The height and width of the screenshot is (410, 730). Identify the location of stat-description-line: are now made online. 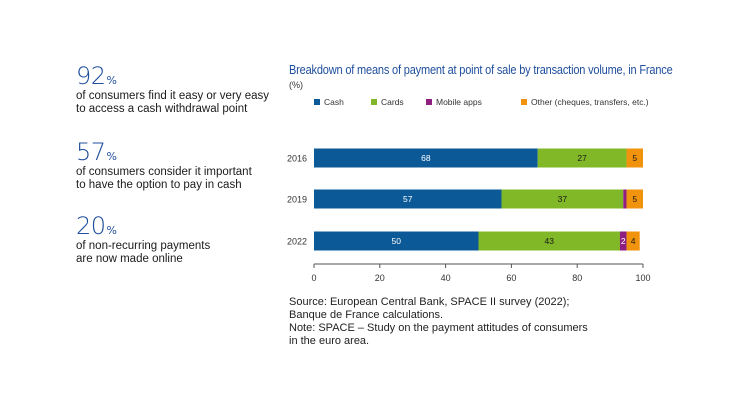
(129, 259).